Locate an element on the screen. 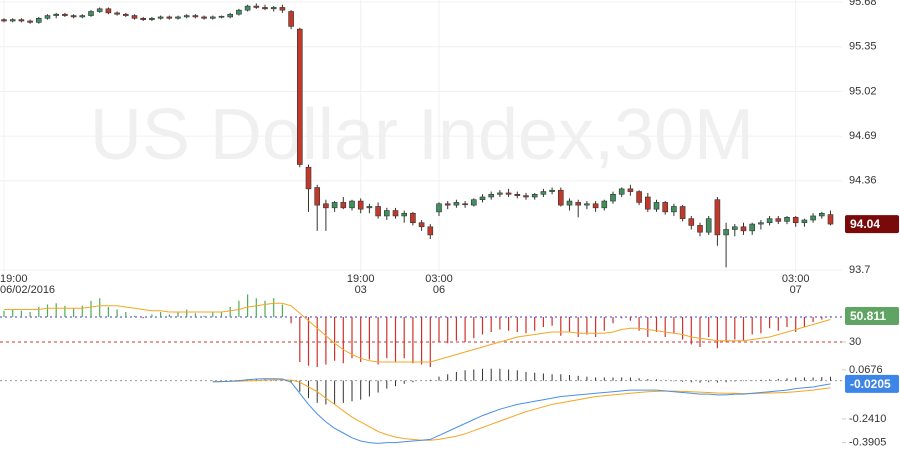  signal-line is located at coordinates (521, 410).